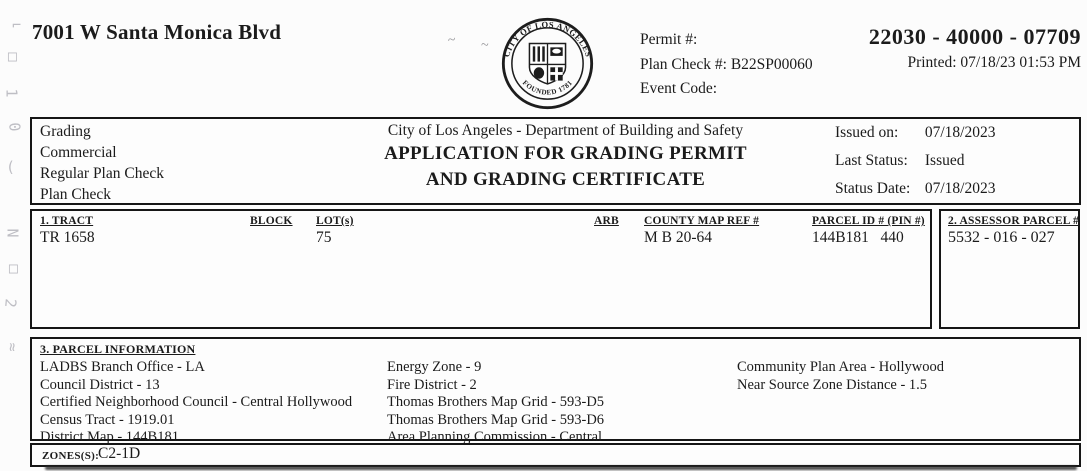 This screenshot has height=471, width=1087. Describe the element at coordinates (11, 93) in the screenshot. I see `scan-artifact: 1` at that location.